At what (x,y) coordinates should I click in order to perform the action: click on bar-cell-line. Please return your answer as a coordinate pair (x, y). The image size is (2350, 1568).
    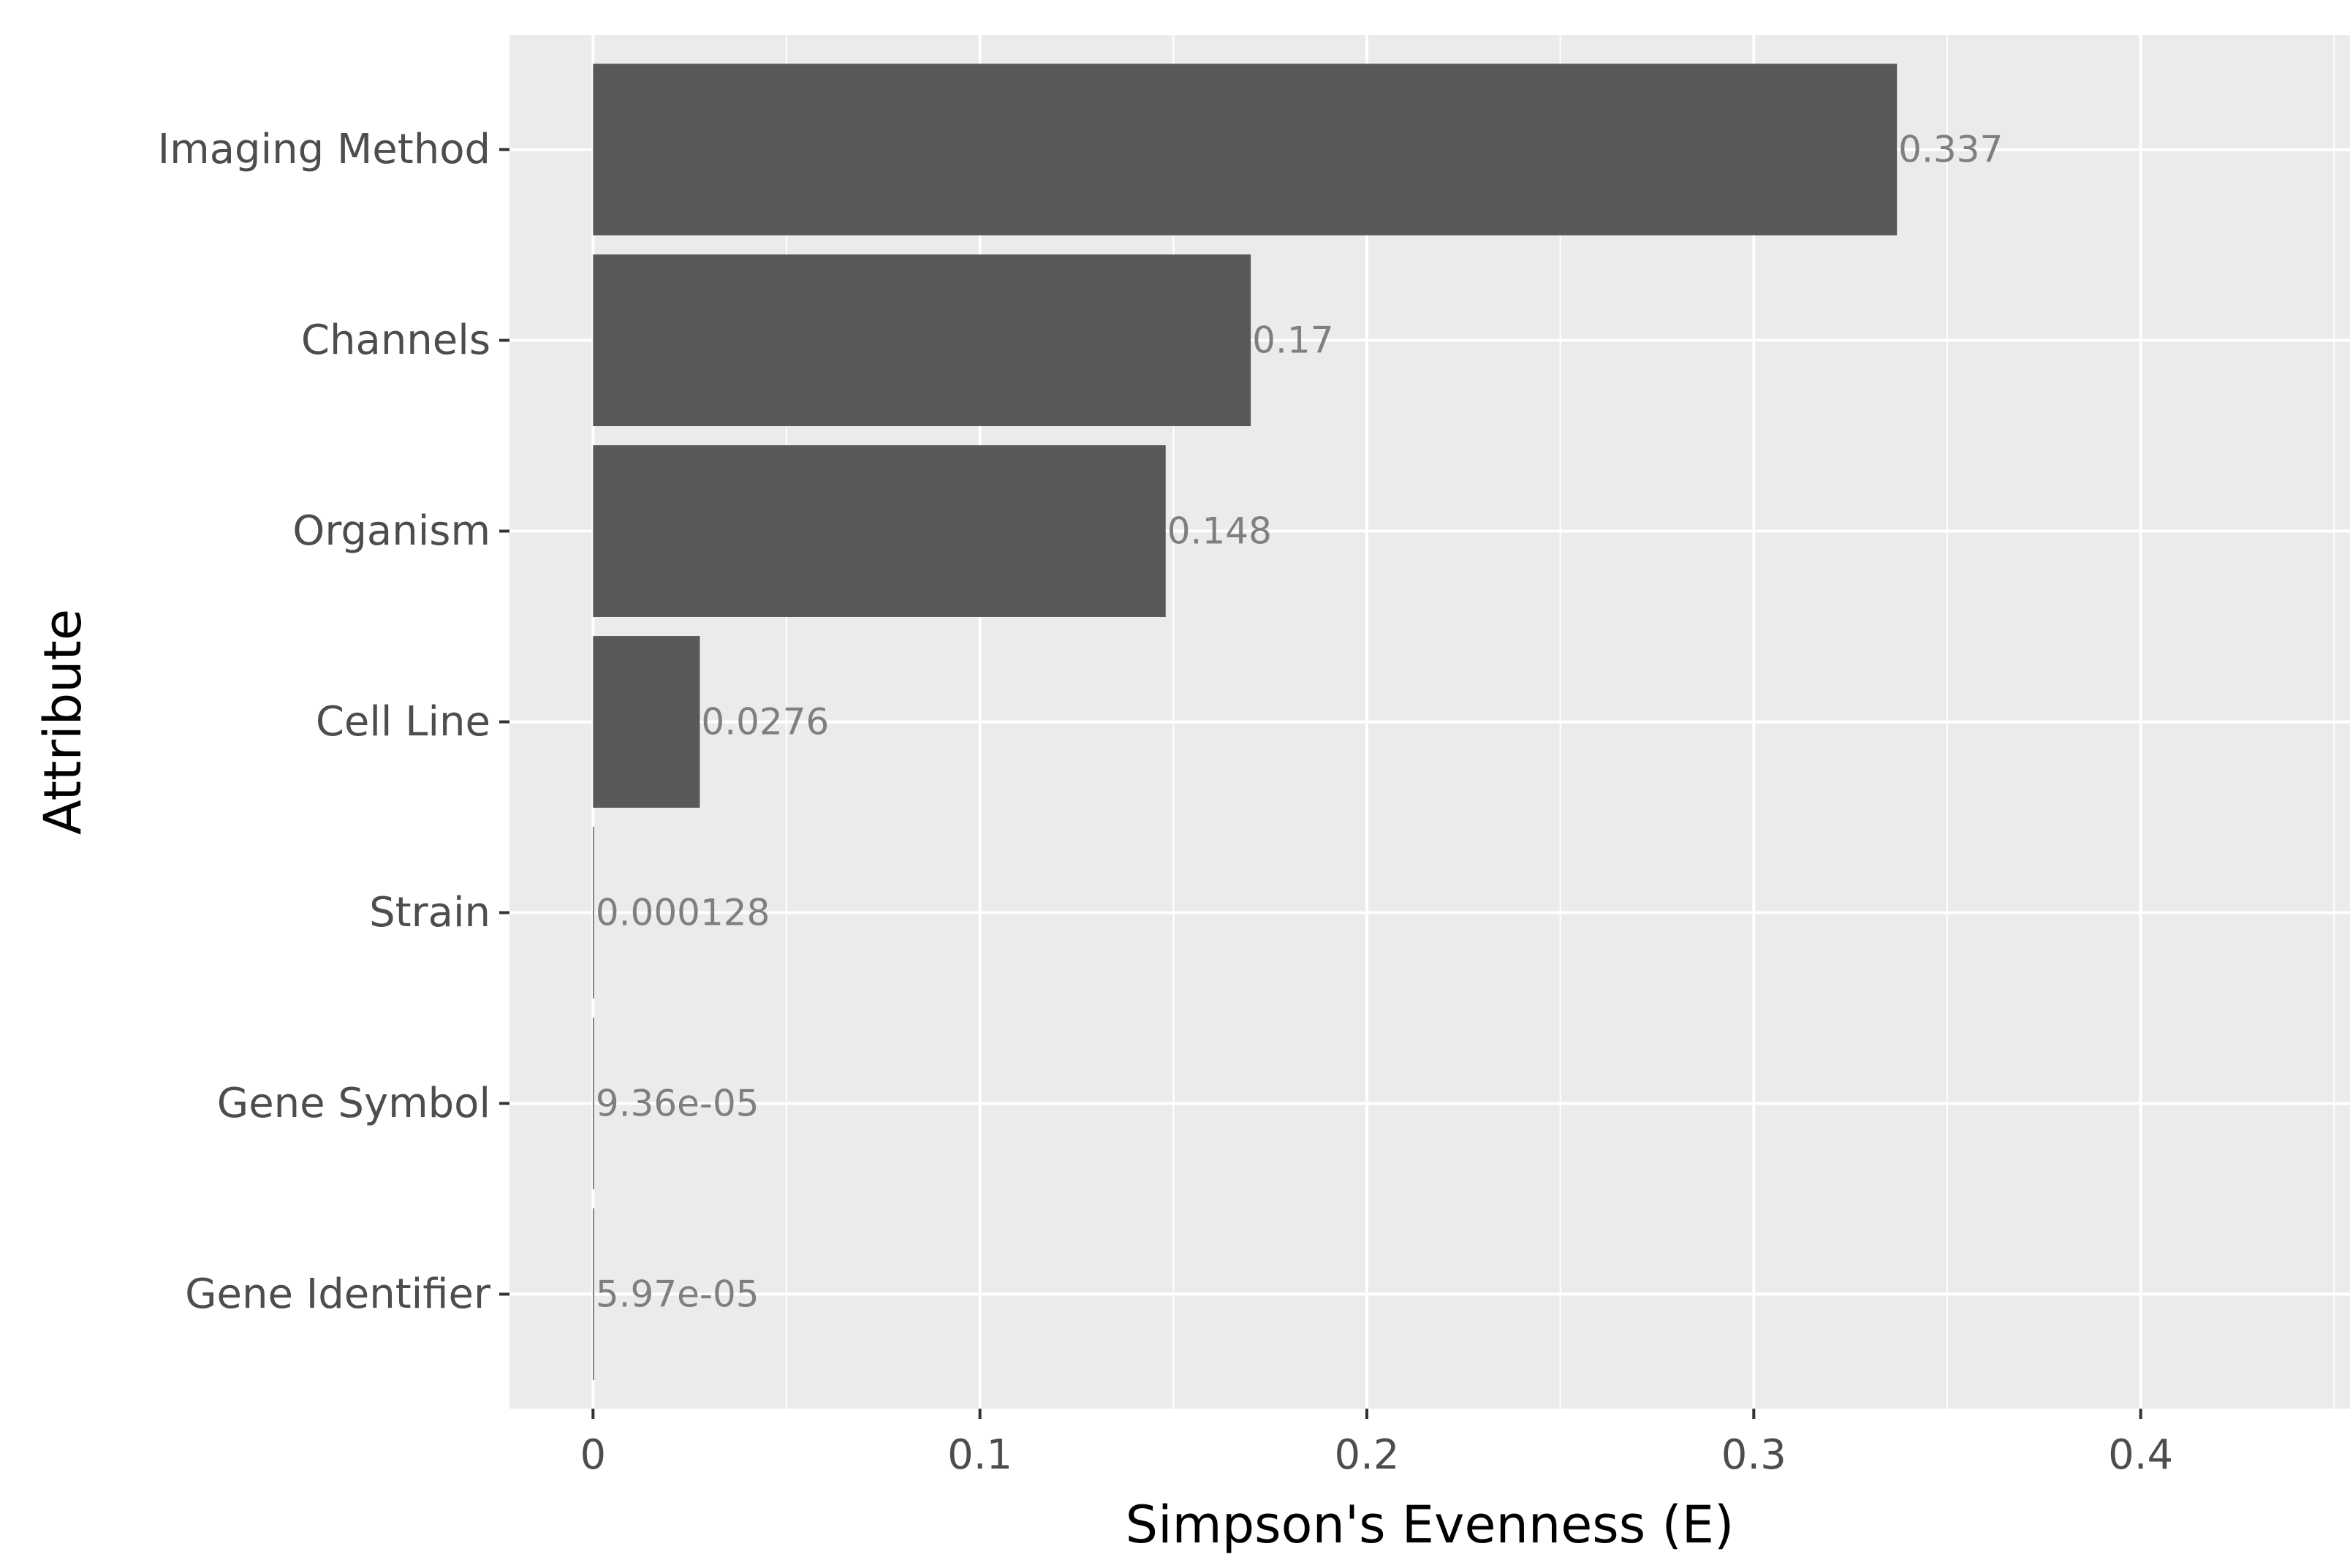
    Looking at the image, I should click on (646, 722).